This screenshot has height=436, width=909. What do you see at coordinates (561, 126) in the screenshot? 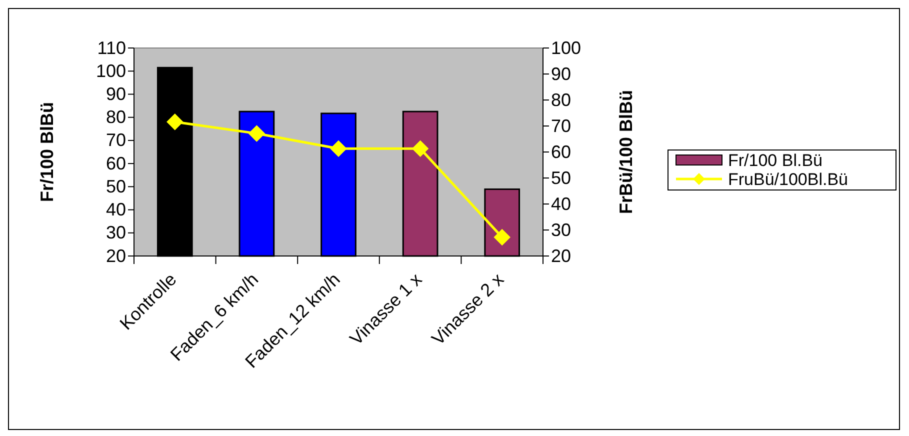
I see `y2-tick-label: 70` at bounding box center [561, 126].